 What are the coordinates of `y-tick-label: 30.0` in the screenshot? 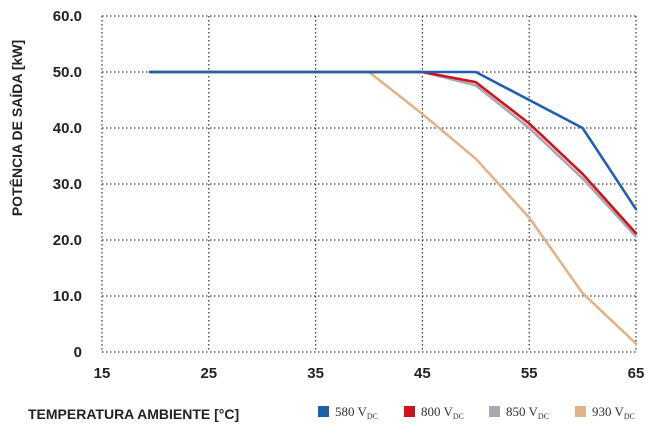 It's located at (67, 184).